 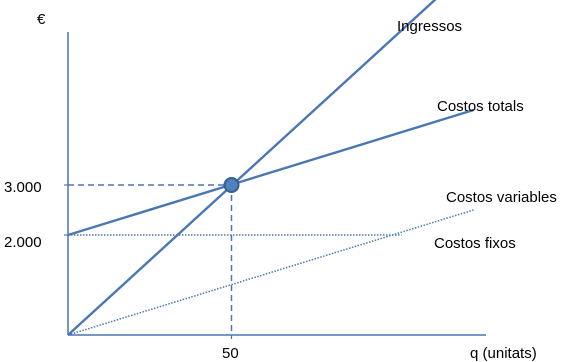 I want to click on y-axis-label: €, so click(x=41, y=19).